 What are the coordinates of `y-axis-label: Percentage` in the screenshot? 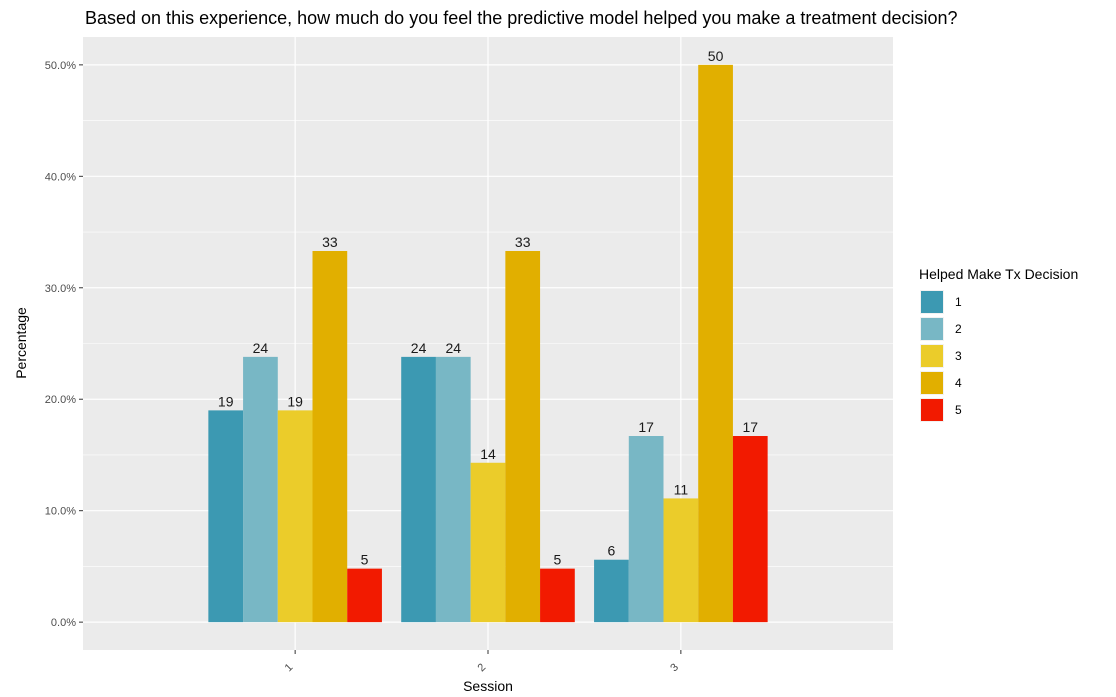 It's located at (21, 343).